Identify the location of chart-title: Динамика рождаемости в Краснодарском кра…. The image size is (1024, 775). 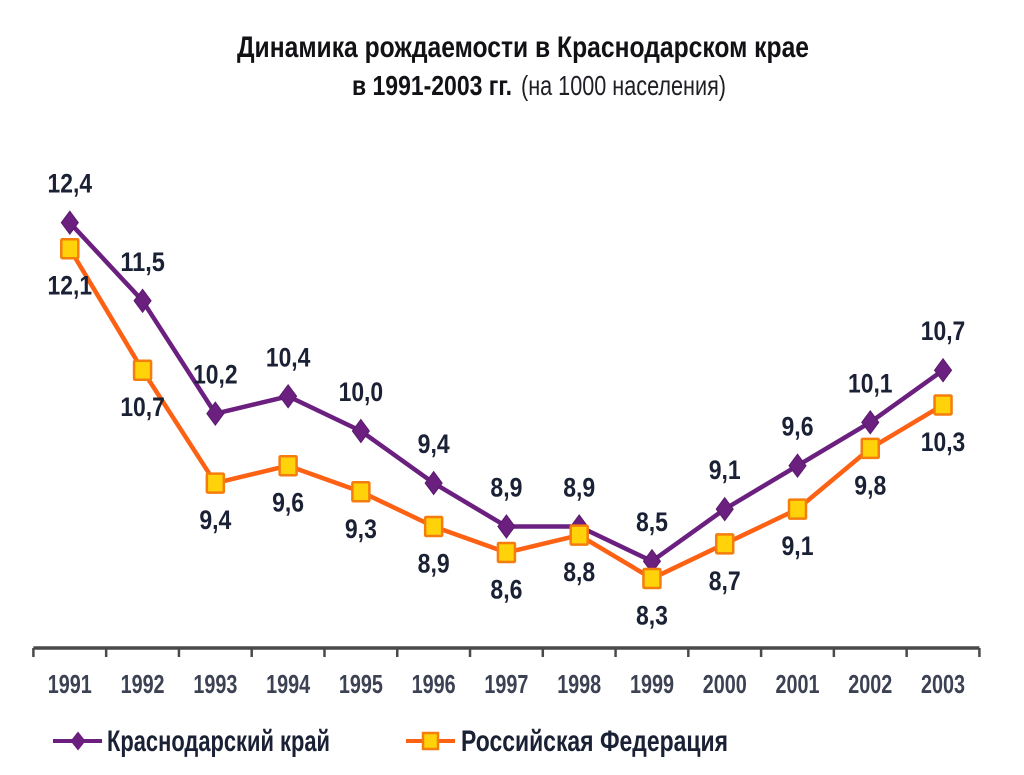
(523, 47).